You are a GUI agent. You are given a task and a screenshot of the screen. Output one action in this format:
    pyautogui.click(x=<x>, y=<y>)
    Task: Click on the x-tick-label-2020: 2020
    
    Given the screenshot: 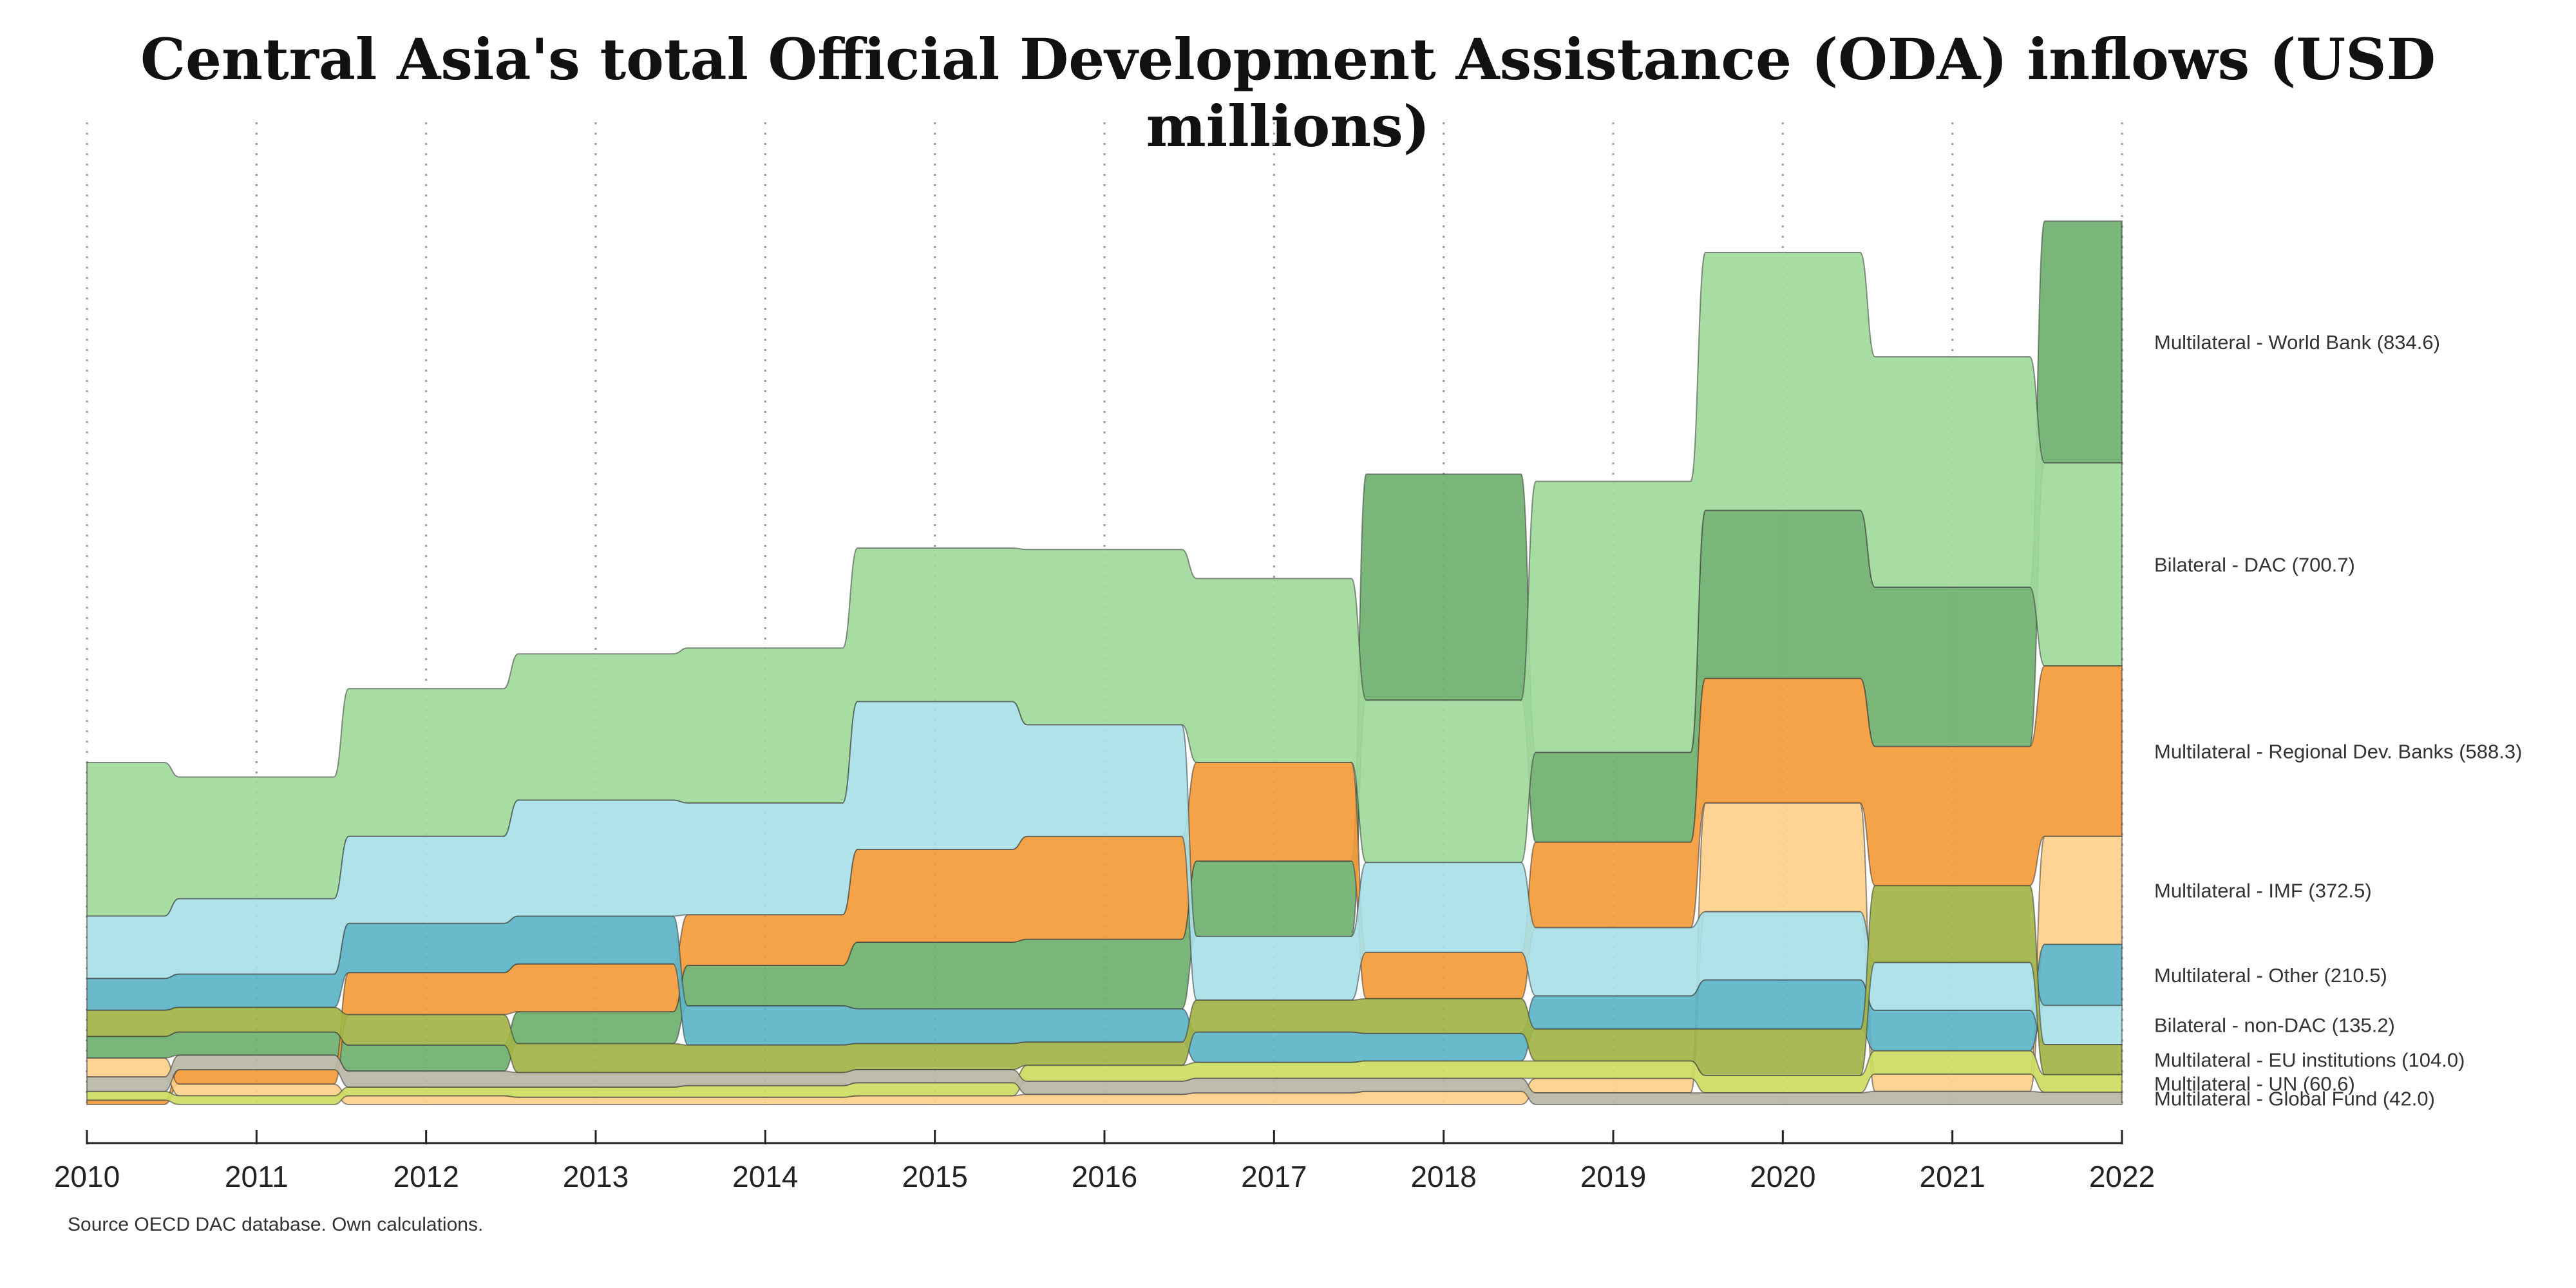 What is the action you would take?
    pyautogui.click(x=1783, y=1176)
    